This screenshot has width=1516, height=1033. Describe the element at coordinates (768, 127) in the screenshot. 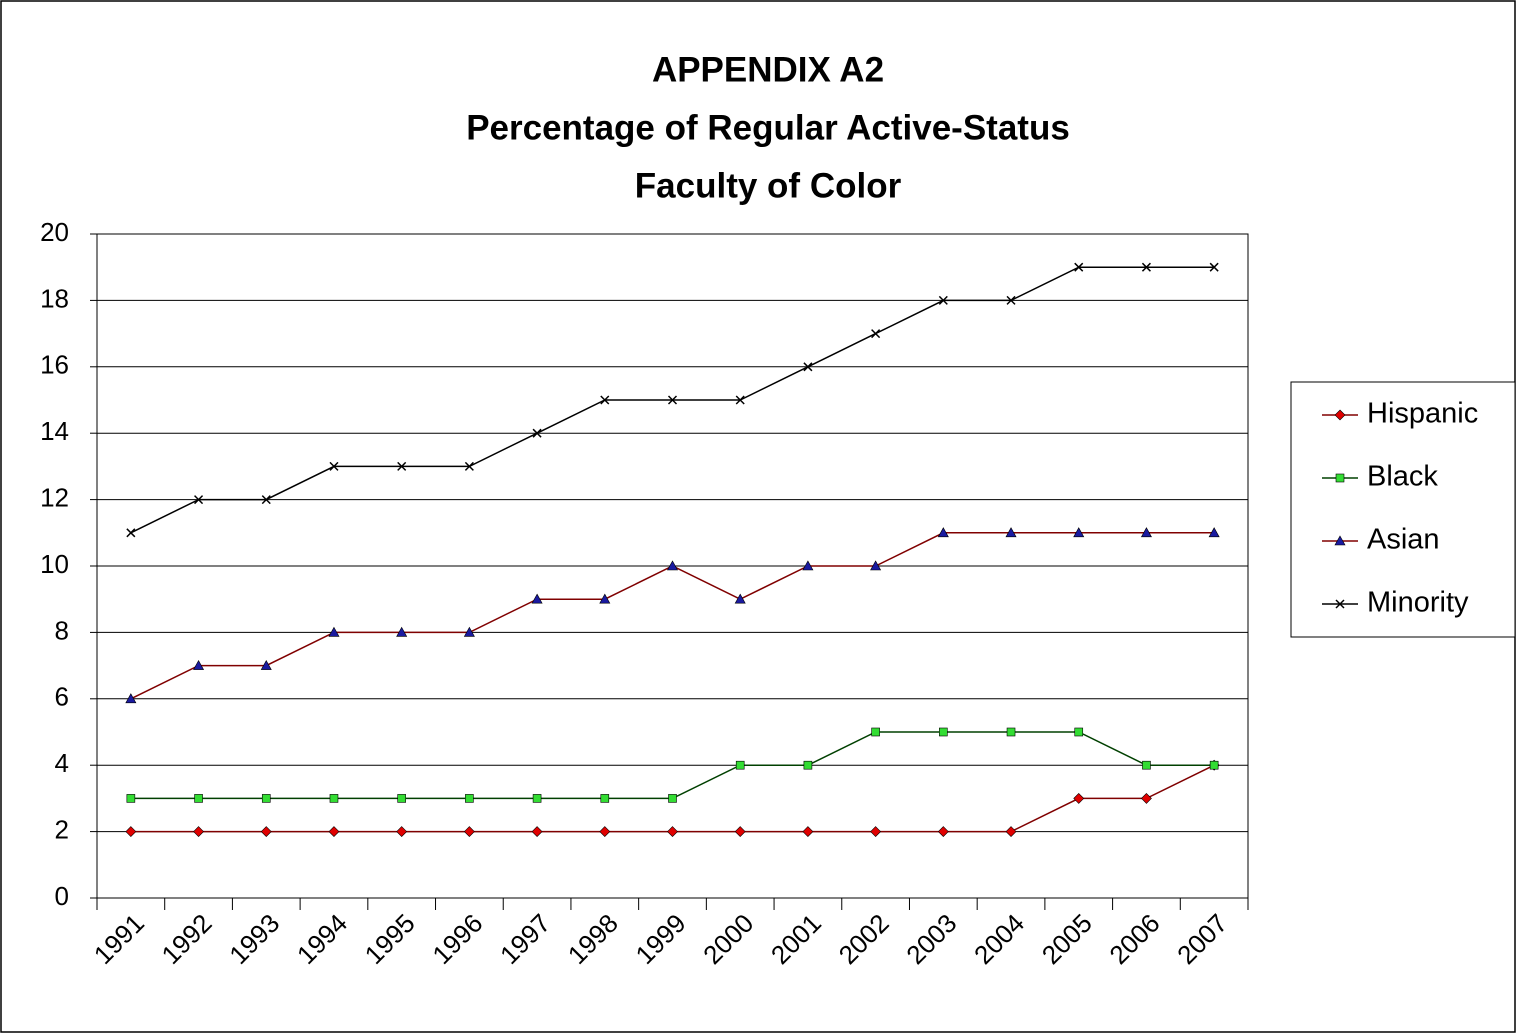

I see `chart-title: Percentage of Regular Active-Status` at that location.